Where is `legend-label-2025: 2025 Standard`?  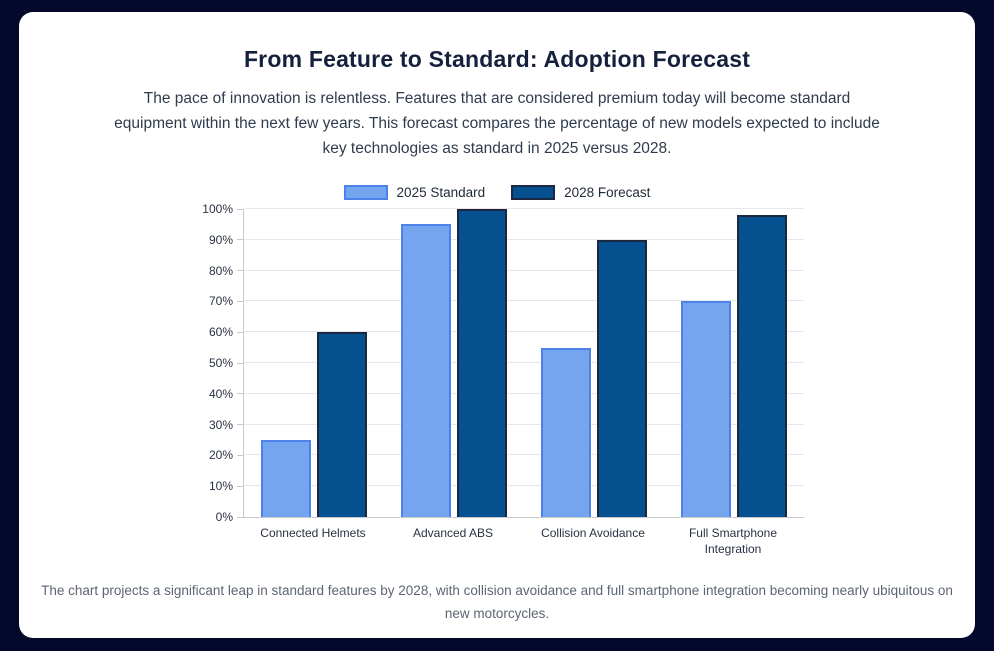
legend-label-2025: 2025 Standard is located at coordinates (441, 192).